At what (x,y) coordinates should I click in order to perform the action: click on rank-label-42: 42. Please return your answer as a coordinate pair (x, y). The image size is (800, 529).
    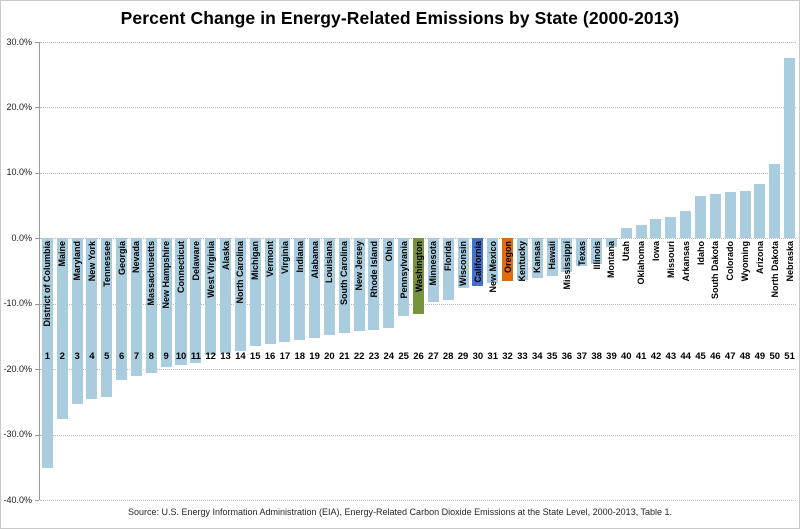
    Looking at the image, I should click on (656, 356).